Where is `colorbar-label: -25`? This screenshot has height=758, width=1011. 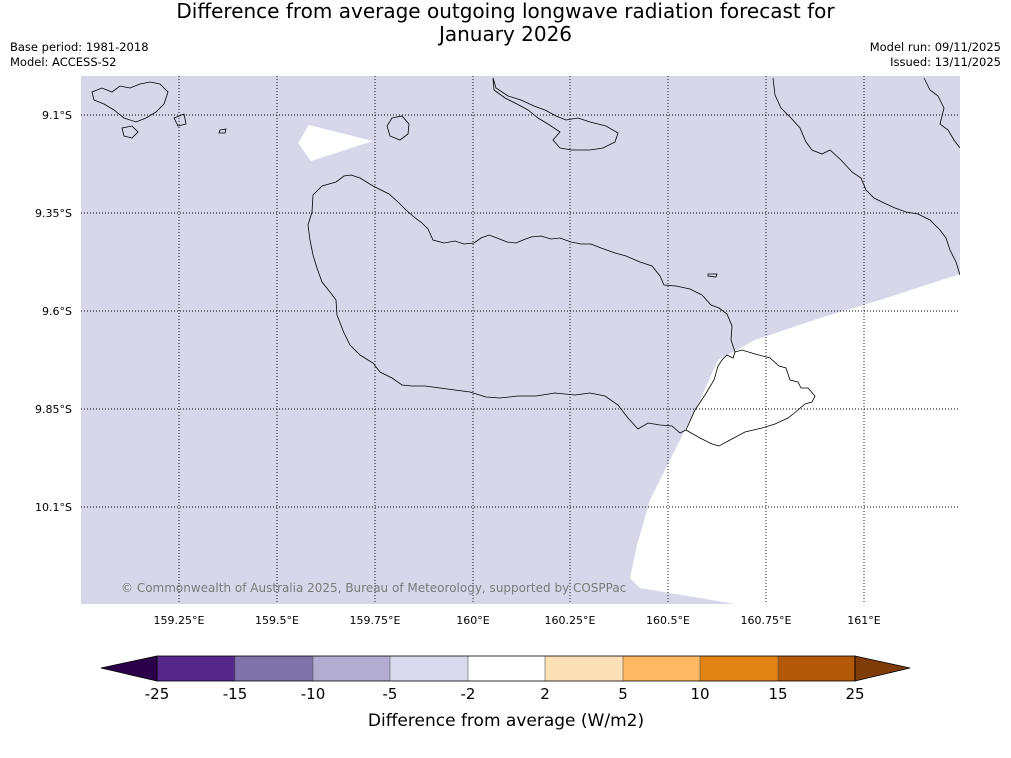 colorbar-label: -25 is located at coordinates (157, 694).